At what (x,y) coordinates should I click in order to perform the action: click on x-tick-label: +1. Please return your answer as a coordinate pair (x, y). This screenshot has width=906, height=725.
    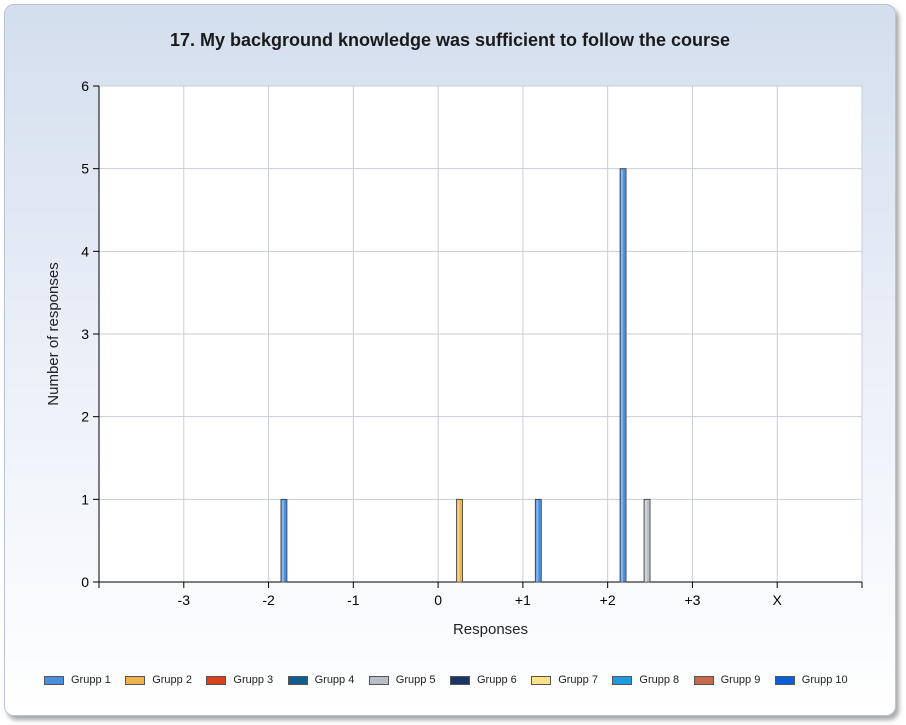
    Looking at the image, I should click on (523, 600).